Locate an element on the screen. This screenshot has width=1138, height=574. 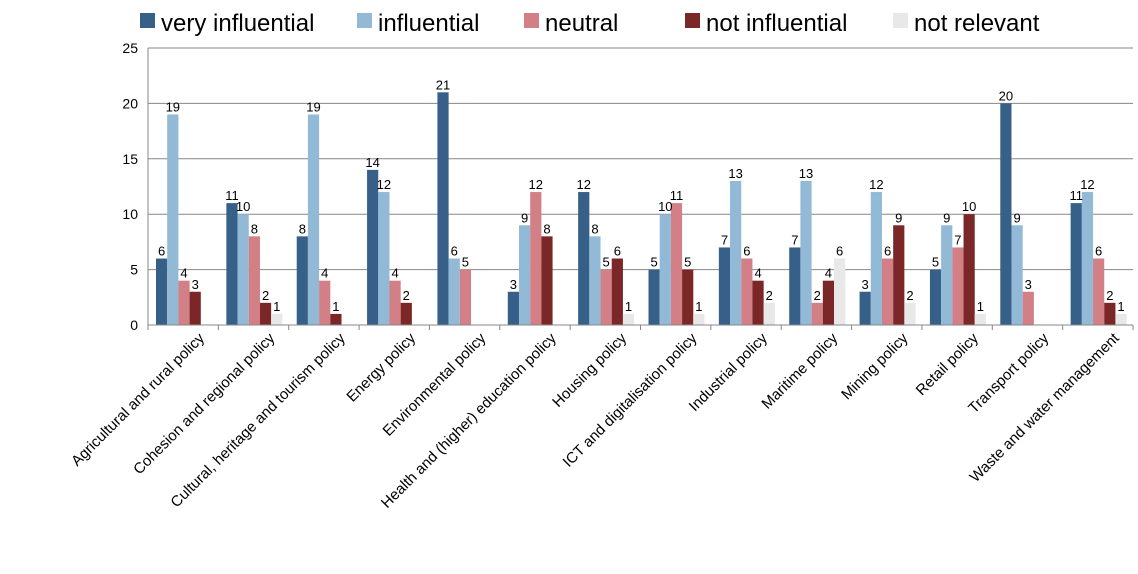
legend-label: neutral is located at coordinates (581, 23).